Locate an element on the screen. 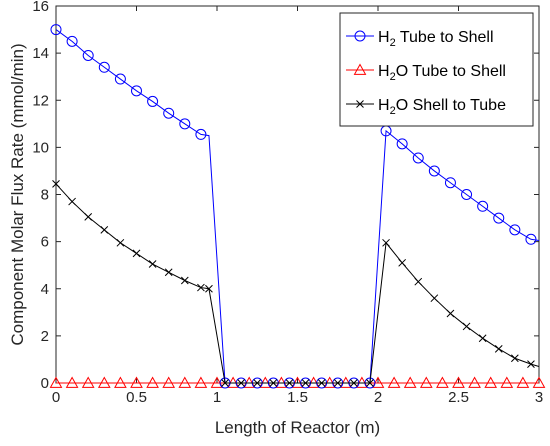 Image resolution: width=550 pixels, height=446 pixels. x-tick-label: 3 is located at coordinates (539, 397).